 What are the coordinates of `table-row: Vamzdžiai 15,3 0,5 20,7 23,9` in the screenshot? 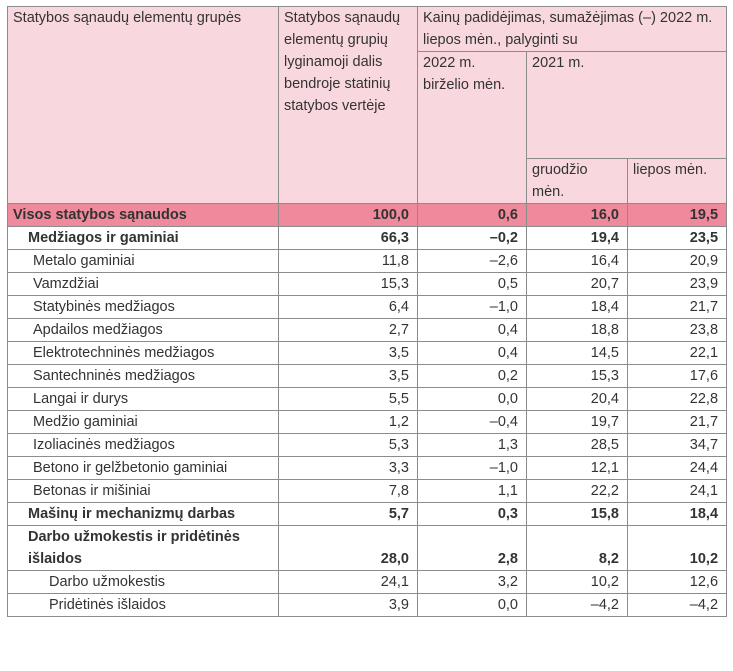 It's located at (367, 284).